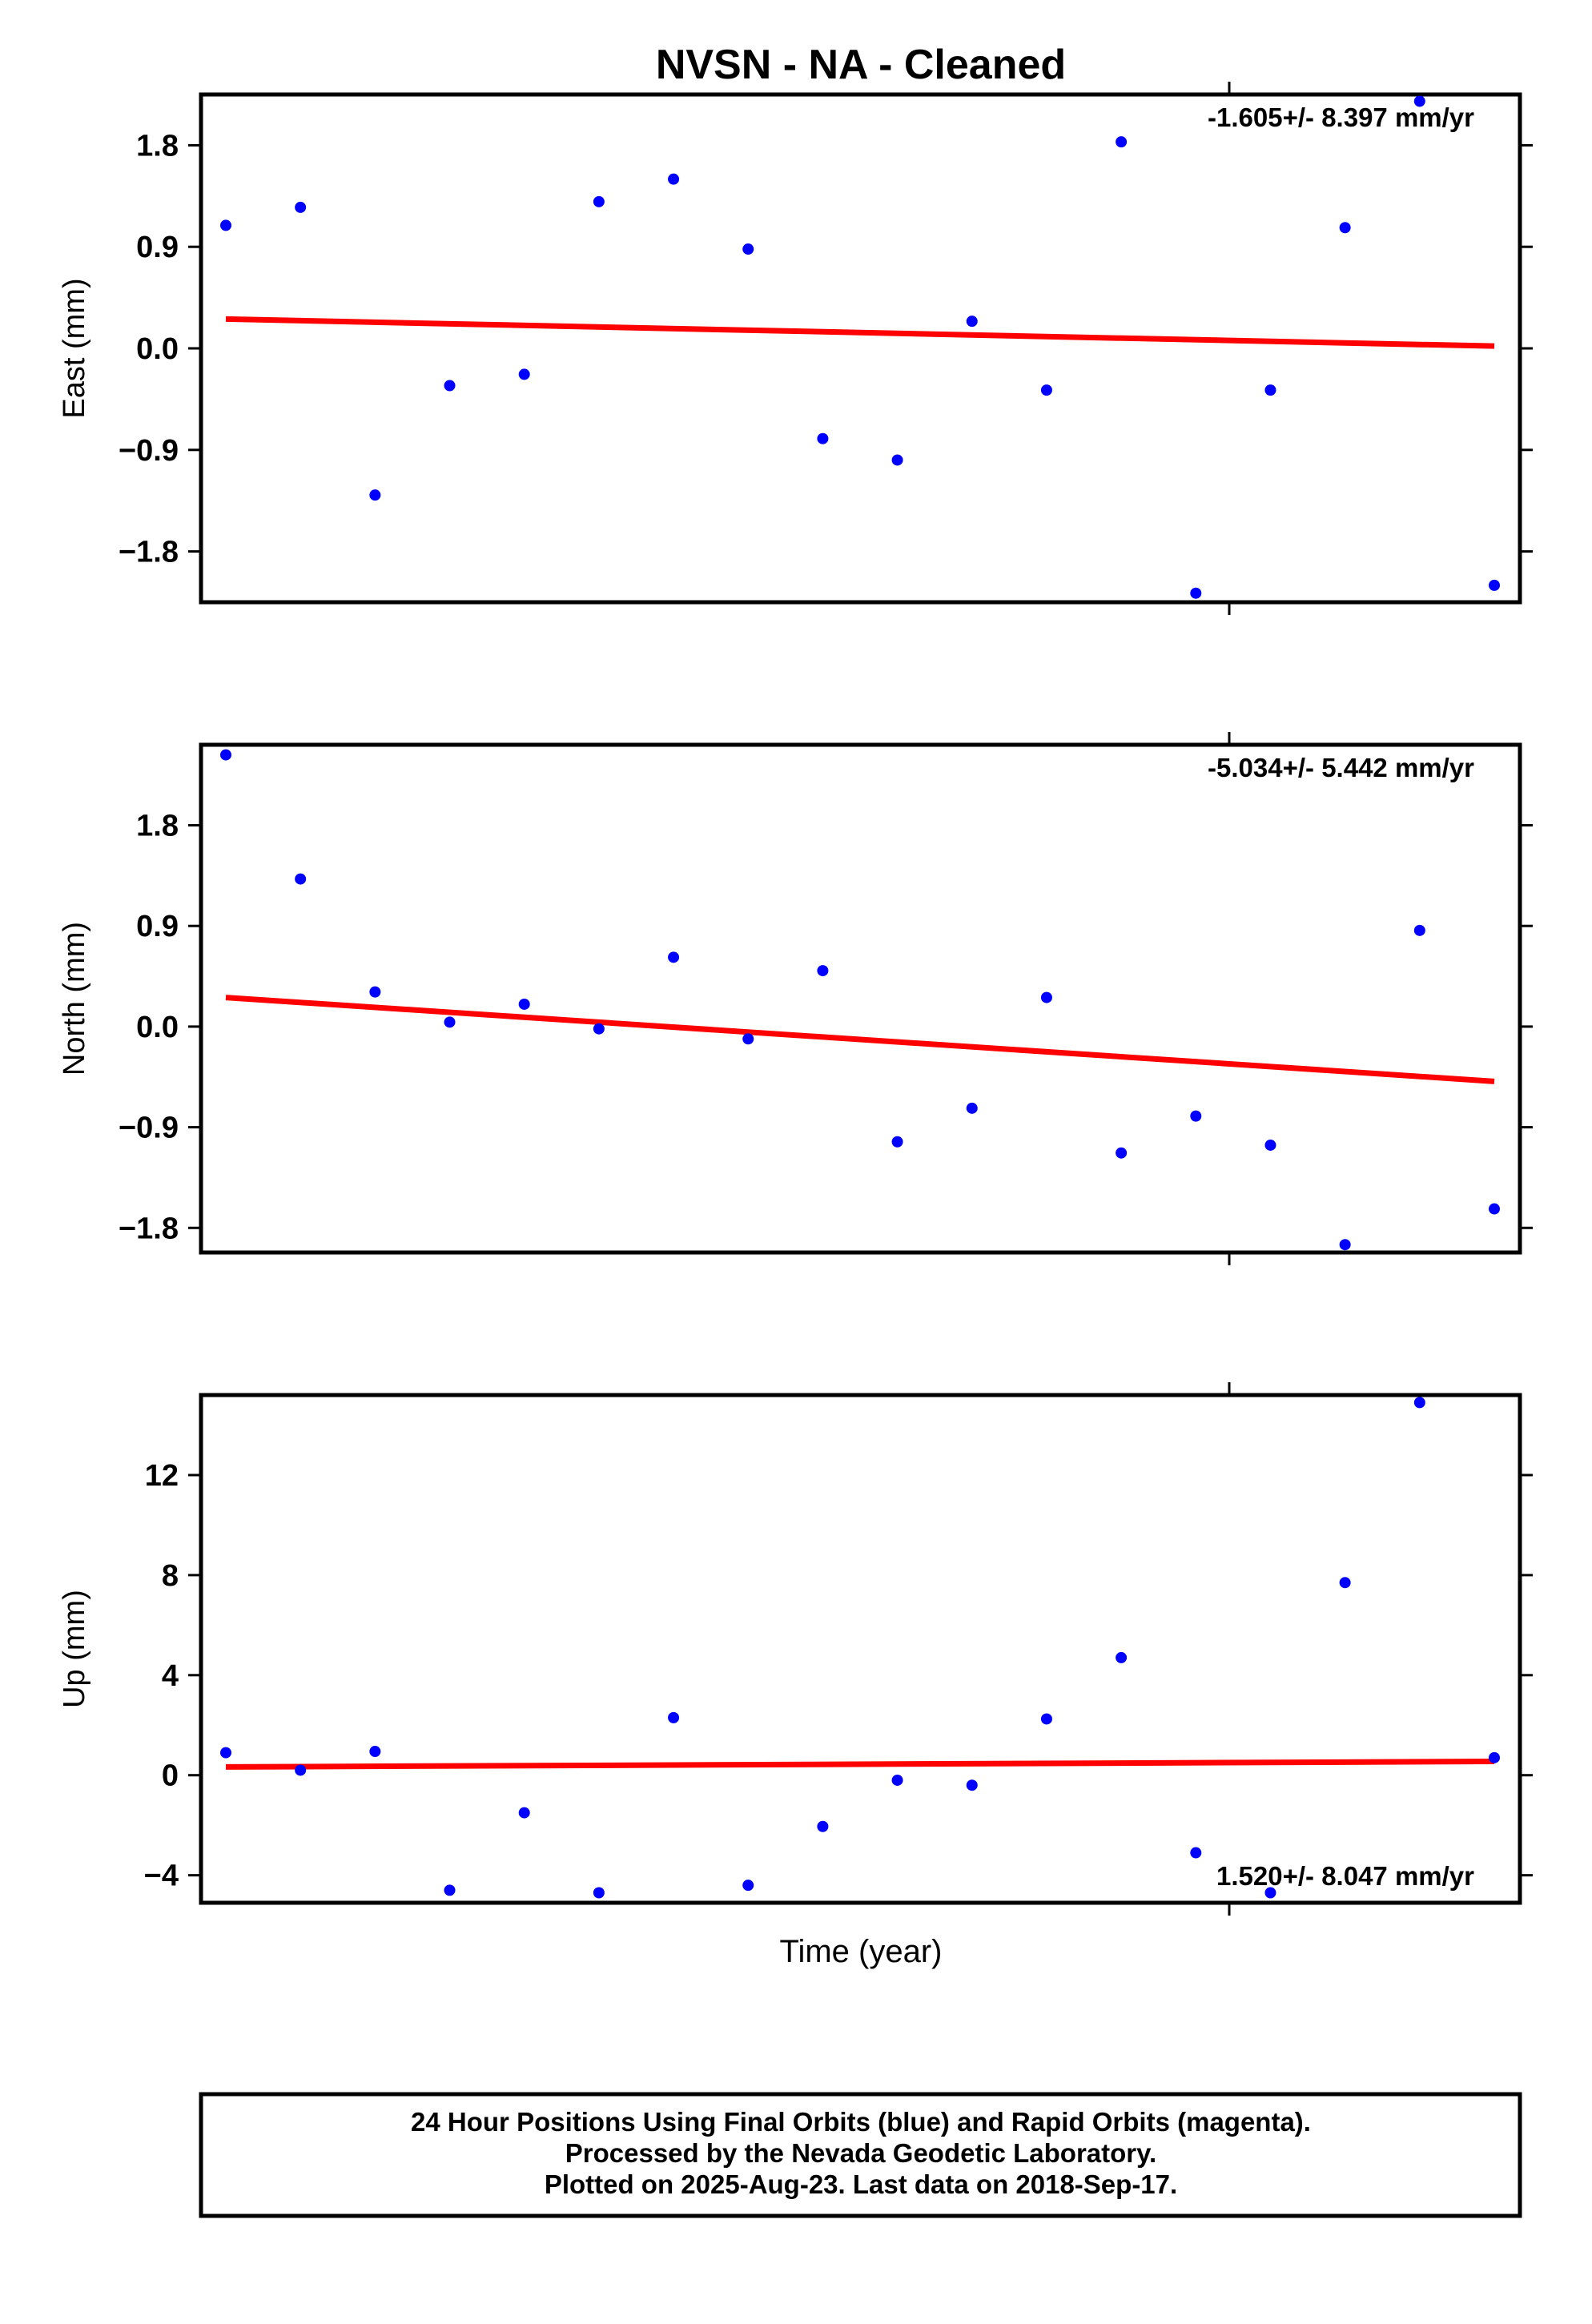  What do you see at coordinates (1341, 118) in the screenshot?
I see `rate-label: -1.605+/- 8.397 mm/yr` at bounding box center [1341, 118].